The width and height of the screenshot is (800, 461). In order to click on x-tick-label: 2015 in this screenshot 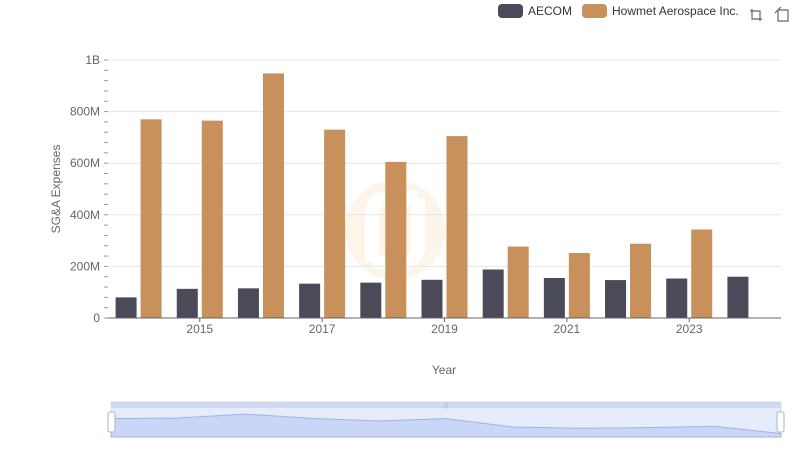, I will do `click(199, 329)`.